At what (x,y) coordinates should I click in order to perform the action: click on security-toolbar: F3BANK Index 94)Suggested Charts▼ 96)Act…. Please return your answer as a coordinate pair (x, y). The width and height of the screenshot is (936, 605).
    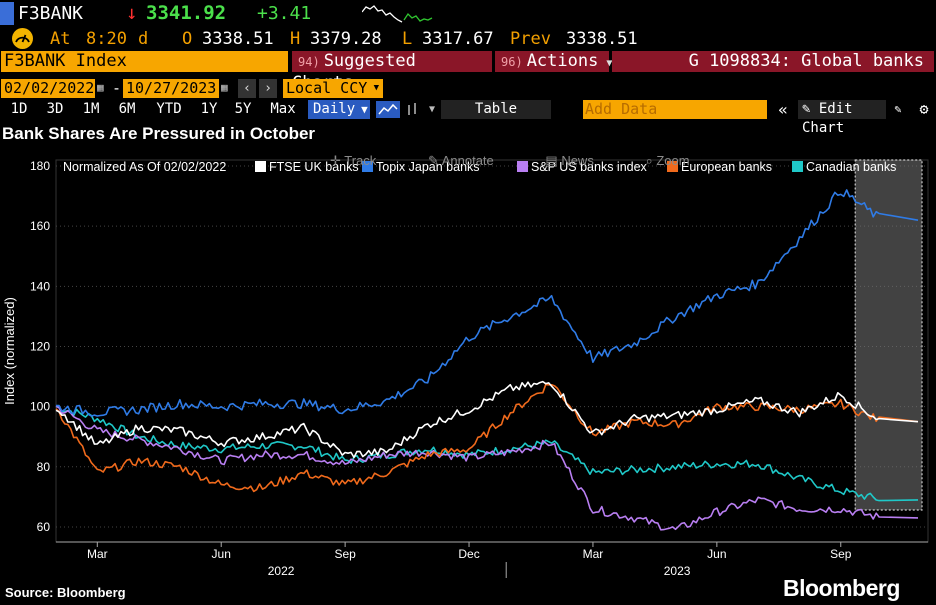
    Looking at the image, I should click on (468, 71).